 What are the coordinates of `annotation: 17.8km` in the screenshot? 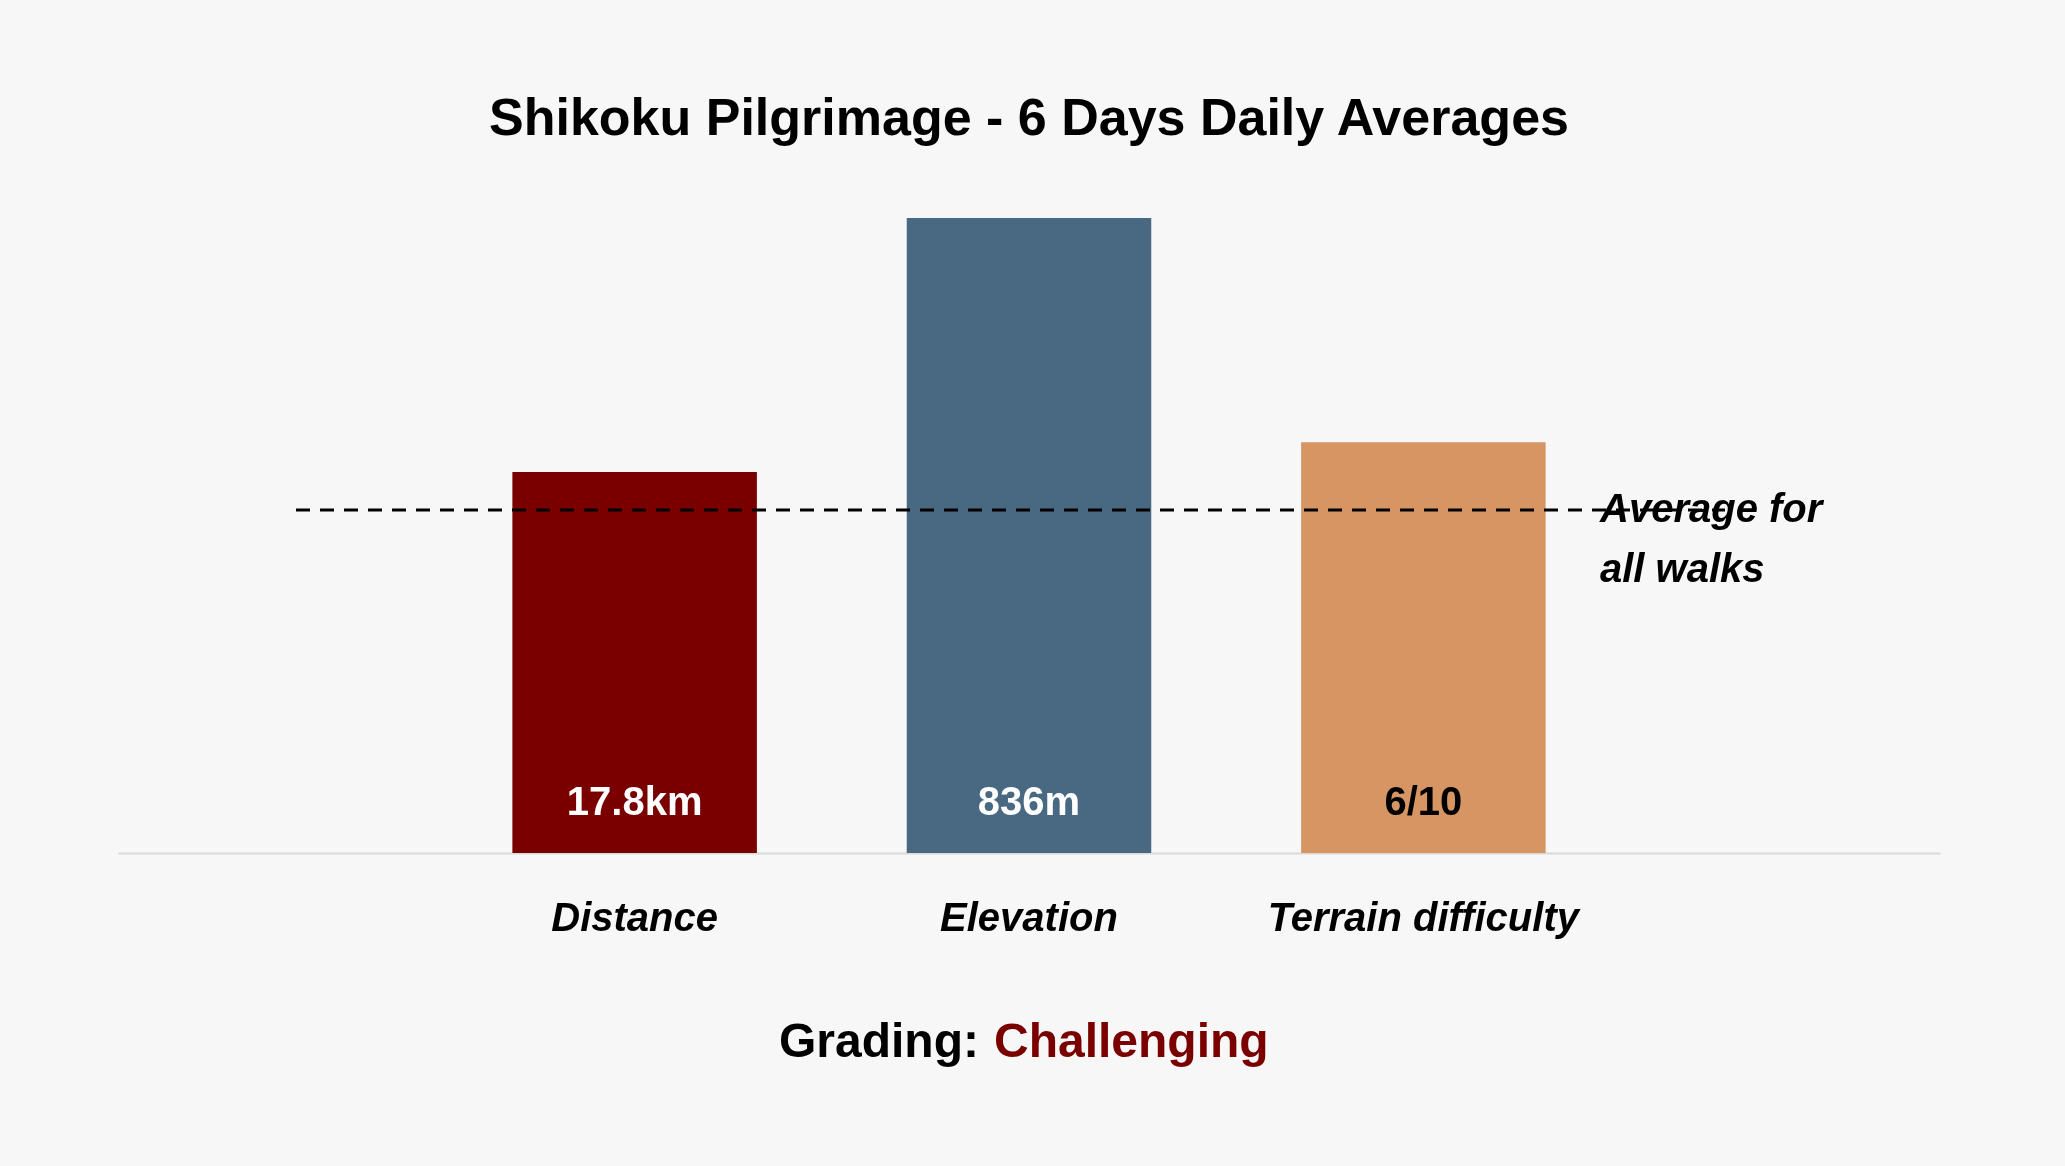 It's located at (634, 801).